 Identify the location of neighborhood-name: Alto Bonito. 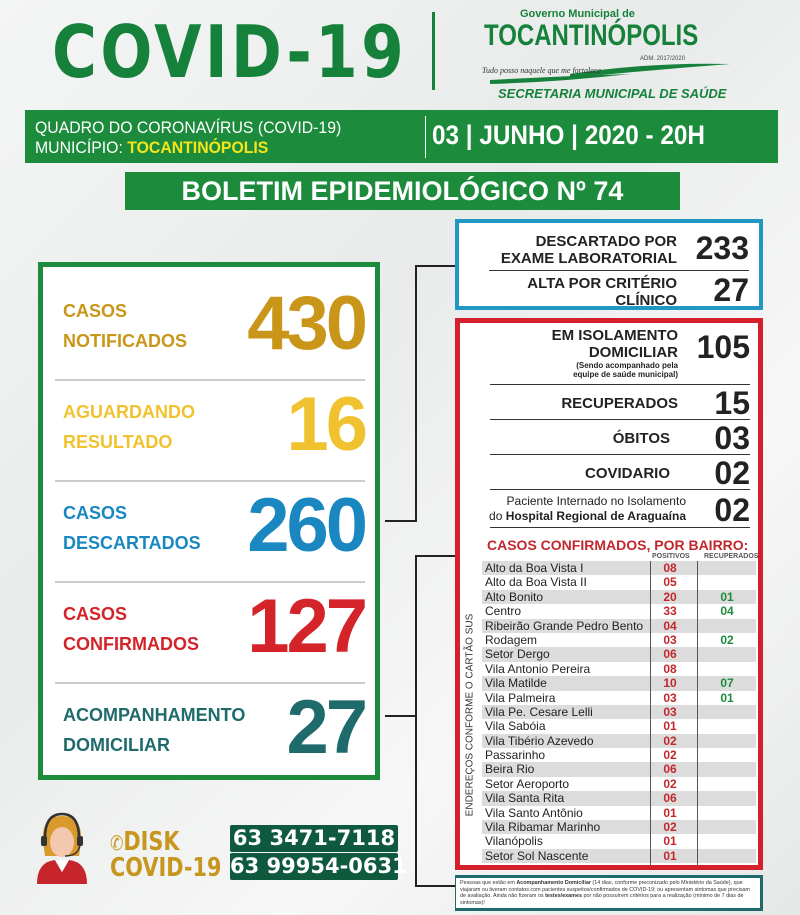
(514, 596).